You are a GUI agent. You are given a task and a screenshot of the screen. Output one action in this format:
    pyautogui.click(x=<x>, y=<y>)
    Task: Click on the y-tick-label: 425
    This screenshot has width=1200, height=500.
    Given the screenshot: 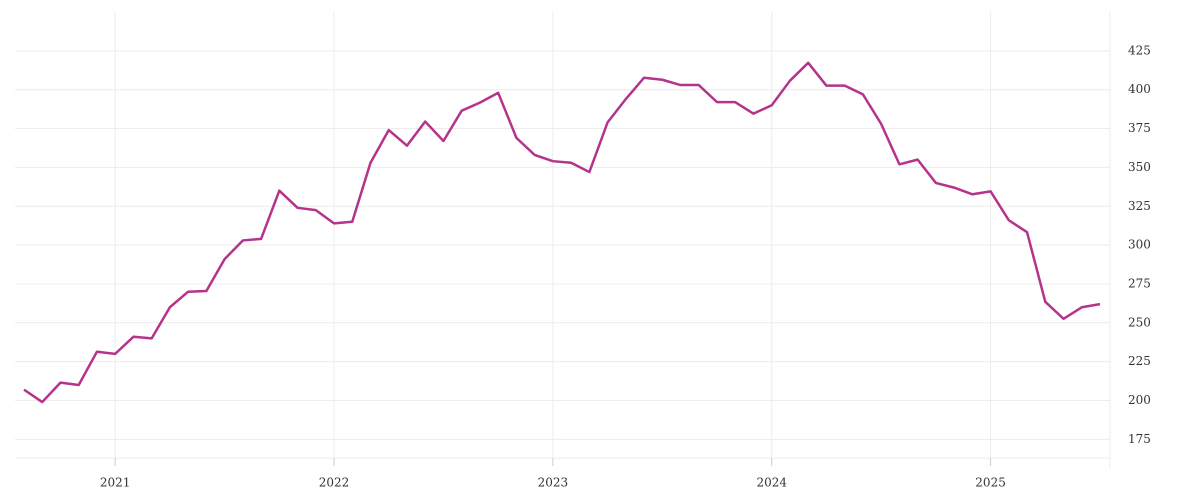 What is the action you would take?
    pyautogui.click(x=1139, y=50)
    